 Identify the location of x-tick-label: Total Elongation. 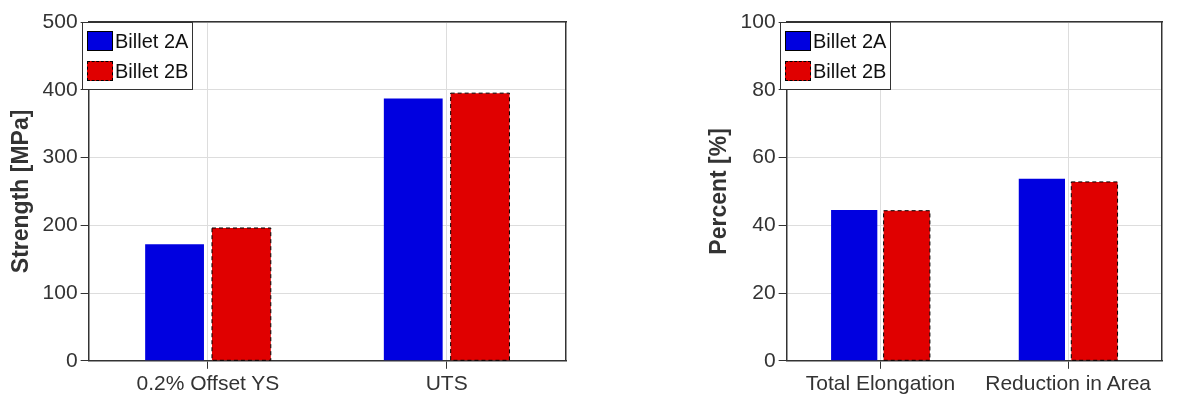
(880, 383).